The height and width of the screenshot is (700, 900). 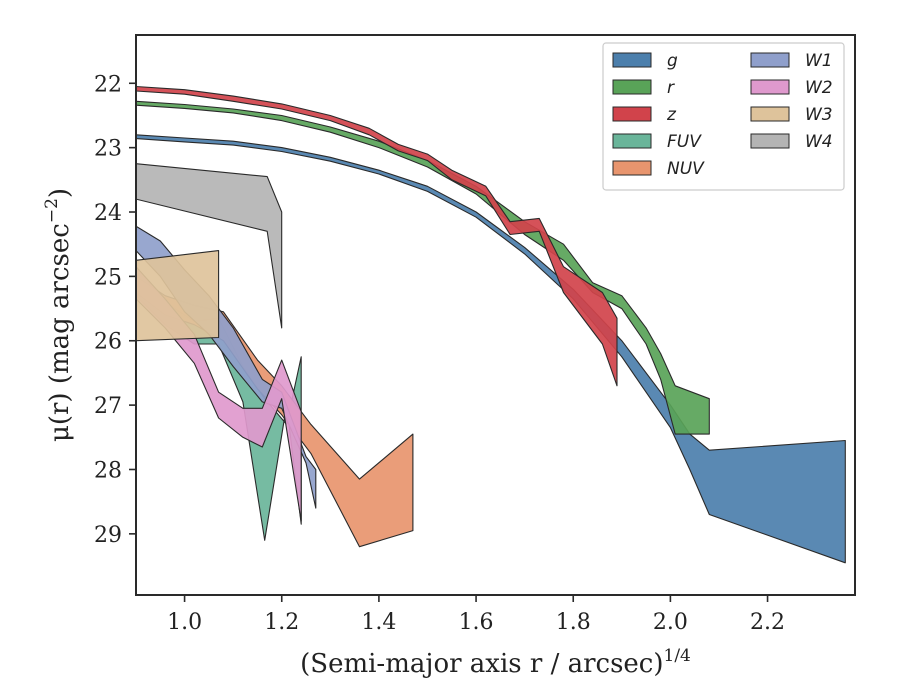 I want to click on legend-swatch-w3, so click(x=770, y=114).